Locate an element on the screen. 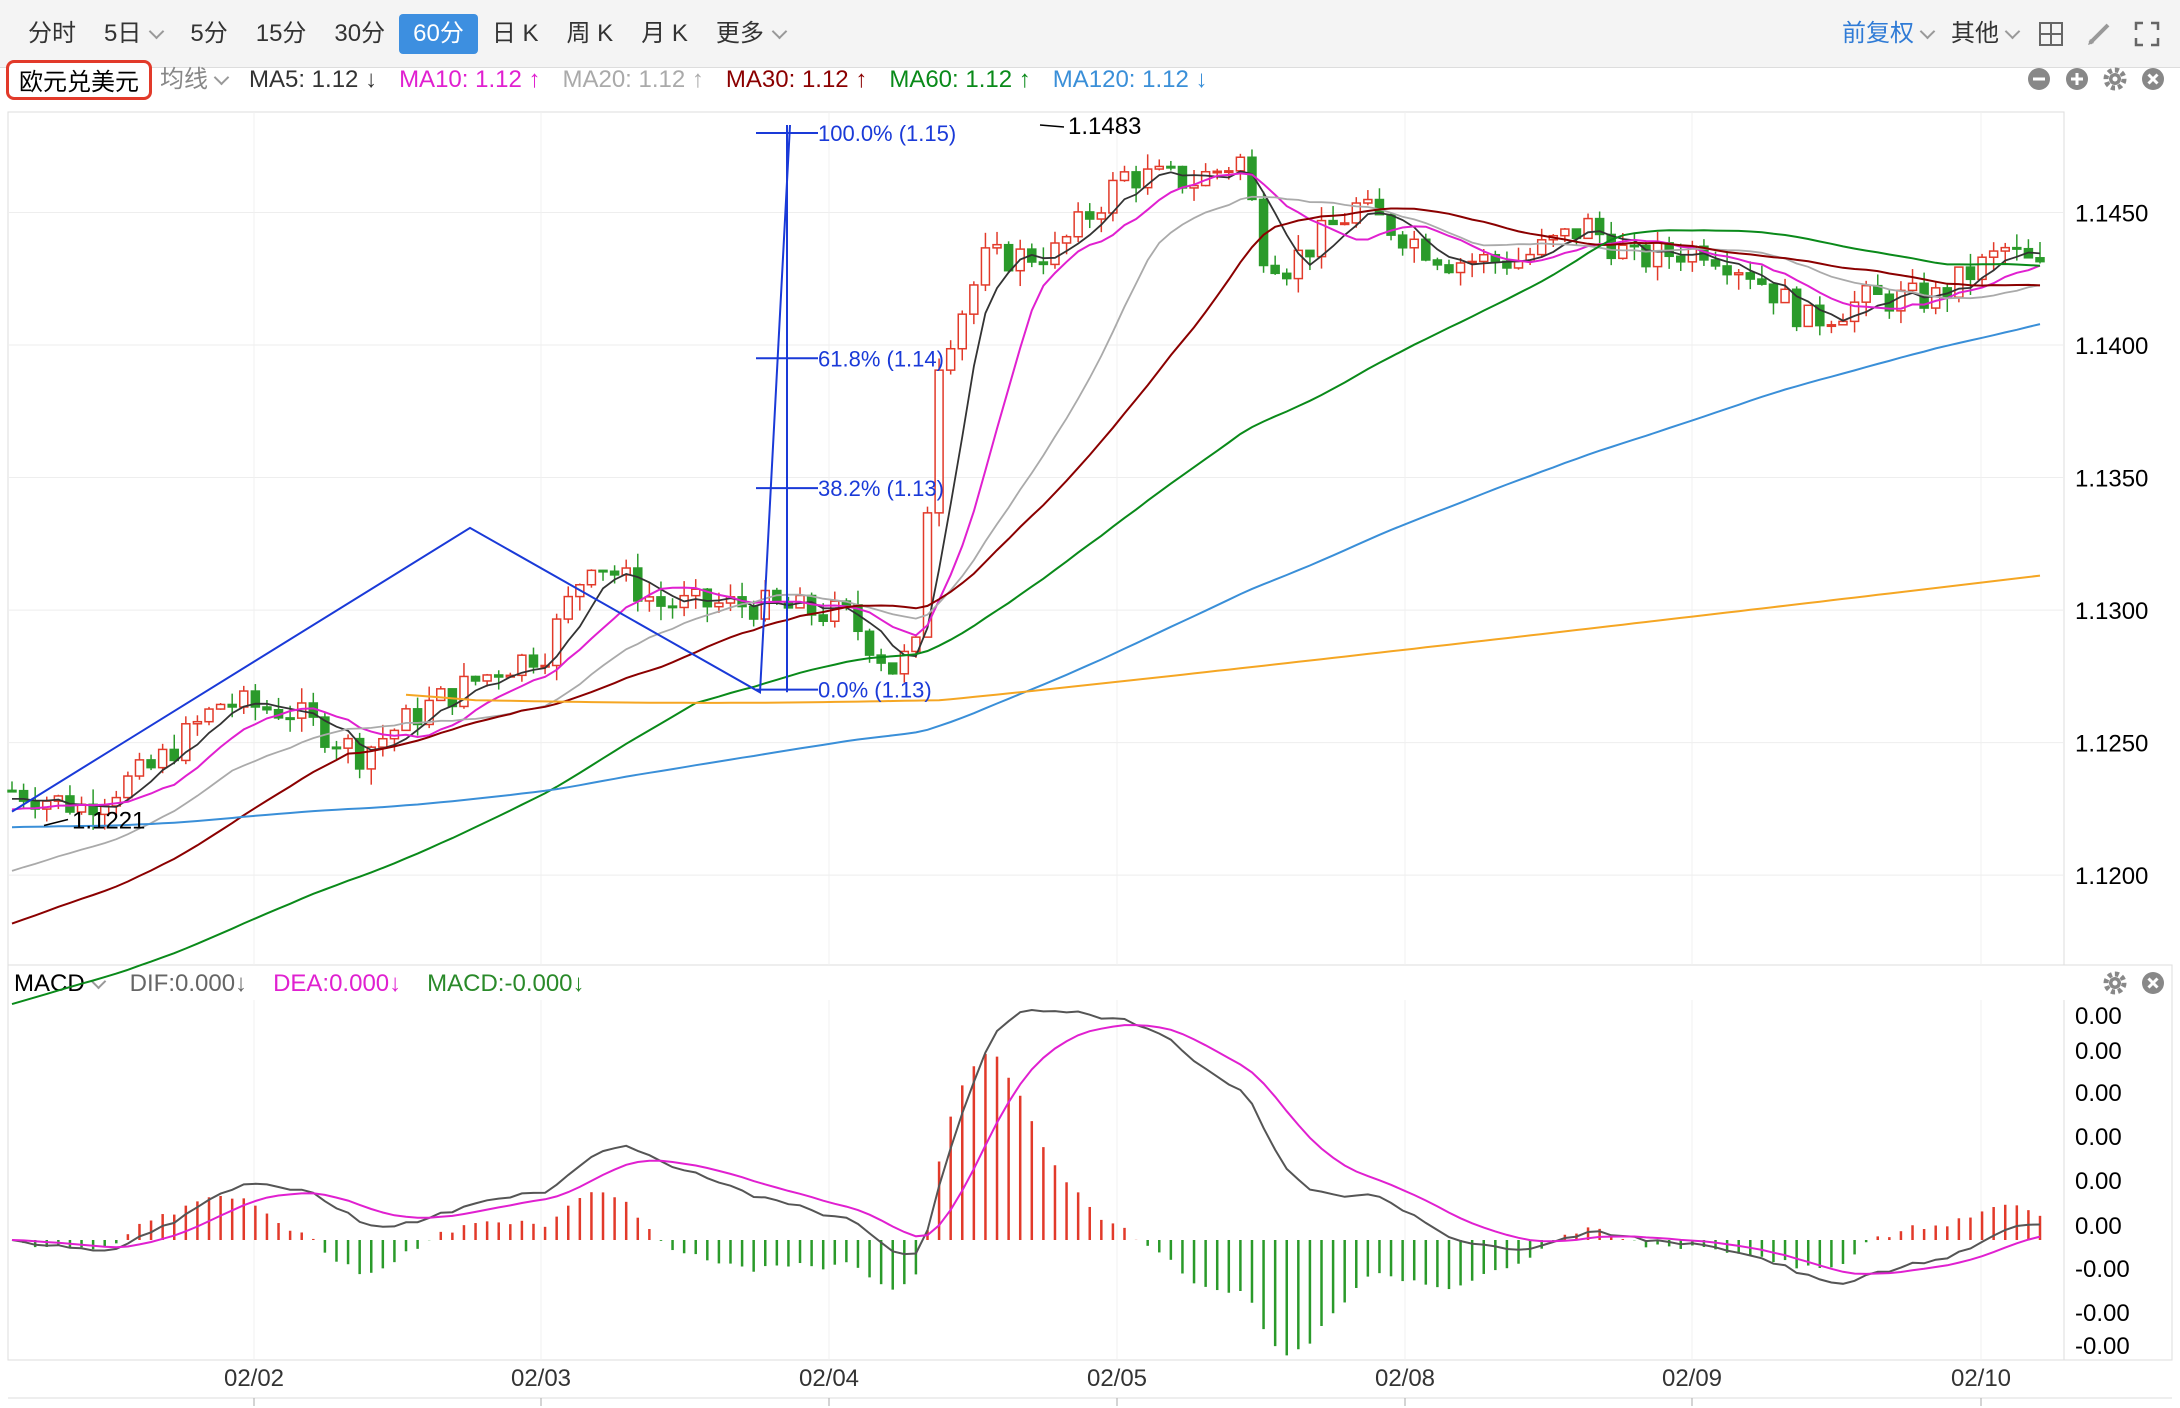 This screenshot has height=1408, width=2180. tab-6: 日 K is located at coordinates (515, 34).